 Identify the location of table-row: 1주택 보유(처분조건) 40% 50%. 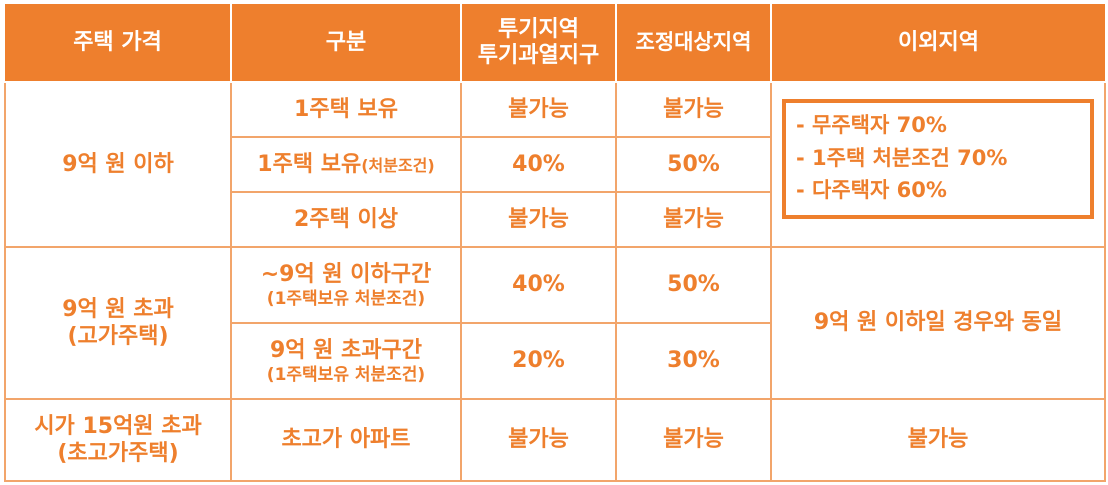
(555, 164).